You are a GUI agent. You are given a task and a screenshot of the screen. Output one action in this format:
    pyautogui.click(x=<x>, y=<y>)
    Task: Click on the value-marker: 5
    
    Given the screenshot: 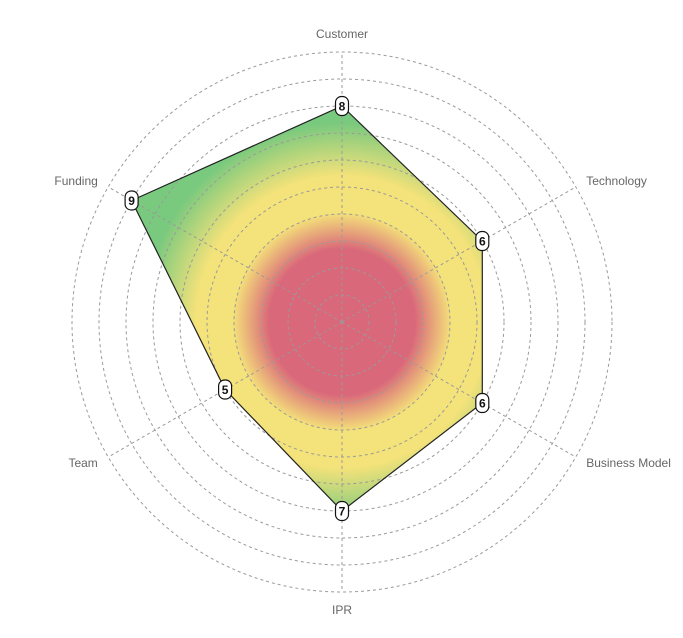 What is the action you would take?
    pyautogui.click(x=225, y=389)
    